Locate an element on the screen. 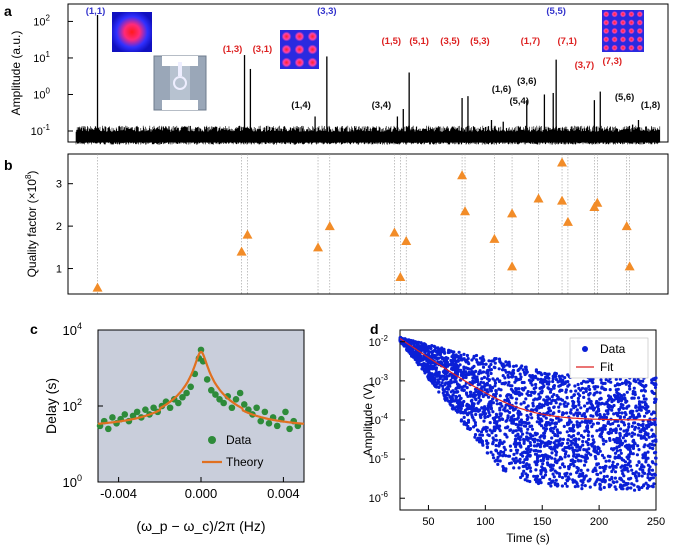 This screenshot has width=692, height=549. mode-label: (1,5) is located at coordinates (392, 41).